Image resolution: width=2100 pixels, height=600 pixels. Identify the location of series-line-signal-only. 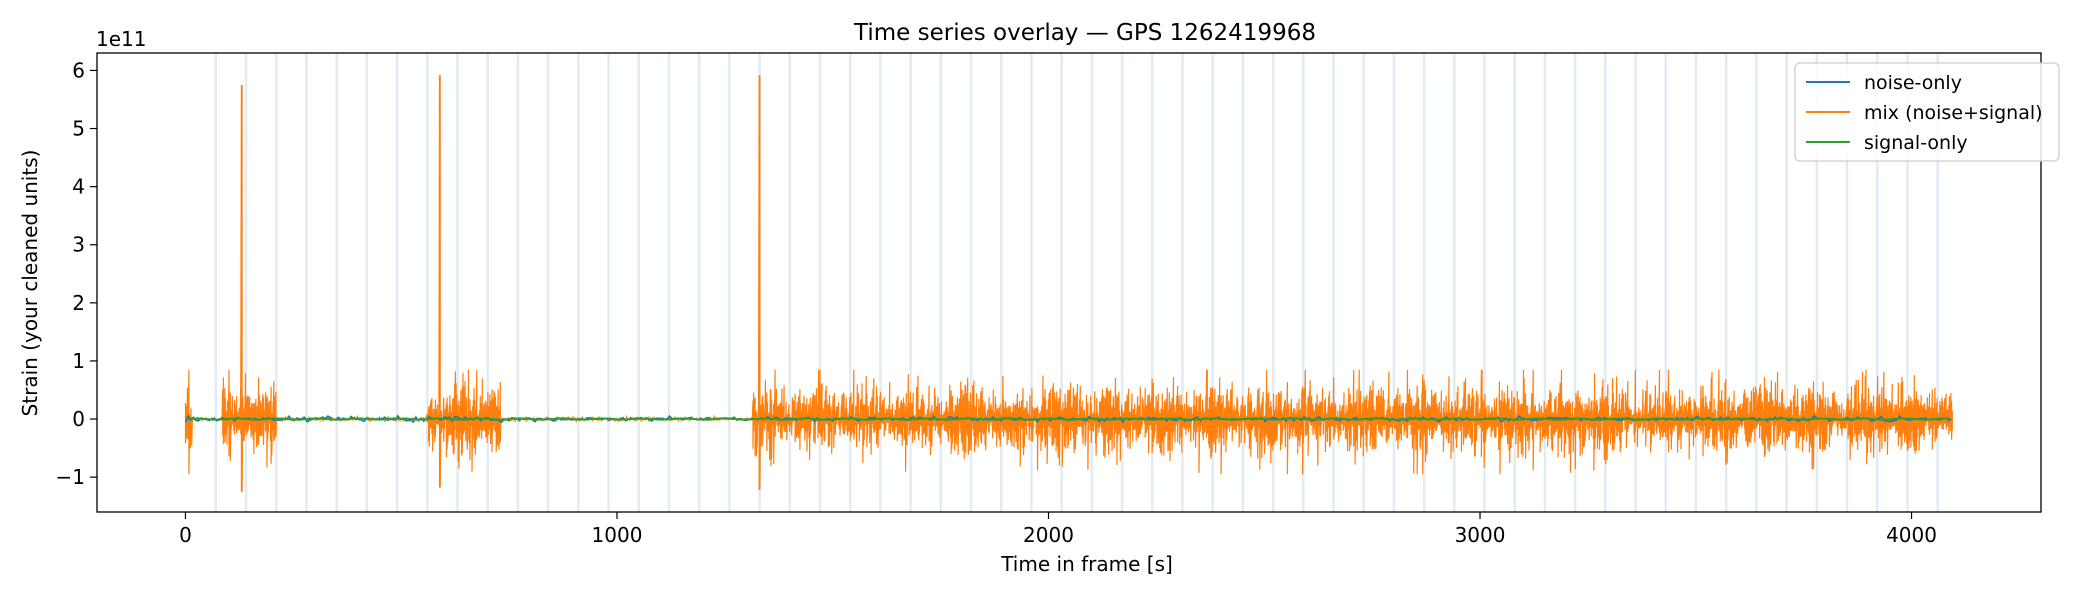
(1067, 419).